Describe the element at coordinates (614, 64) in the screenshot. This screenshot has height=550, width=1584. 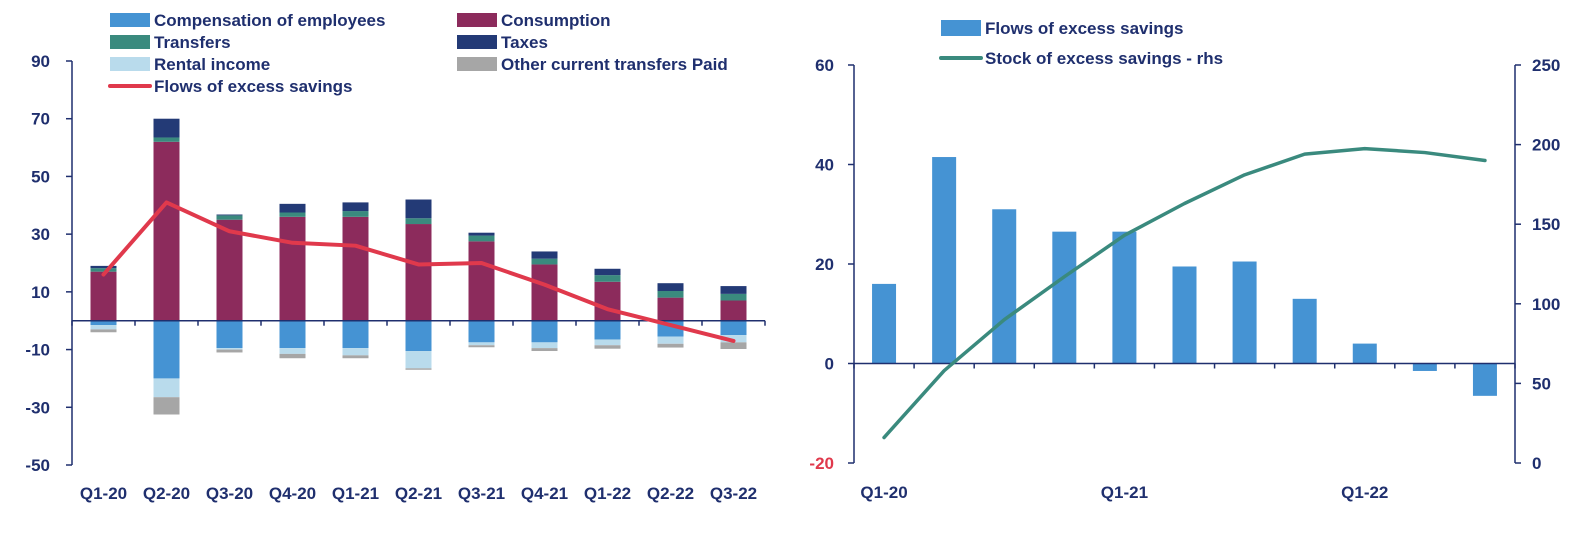
I see `legend-label: Other current transfers Paid` at that location.